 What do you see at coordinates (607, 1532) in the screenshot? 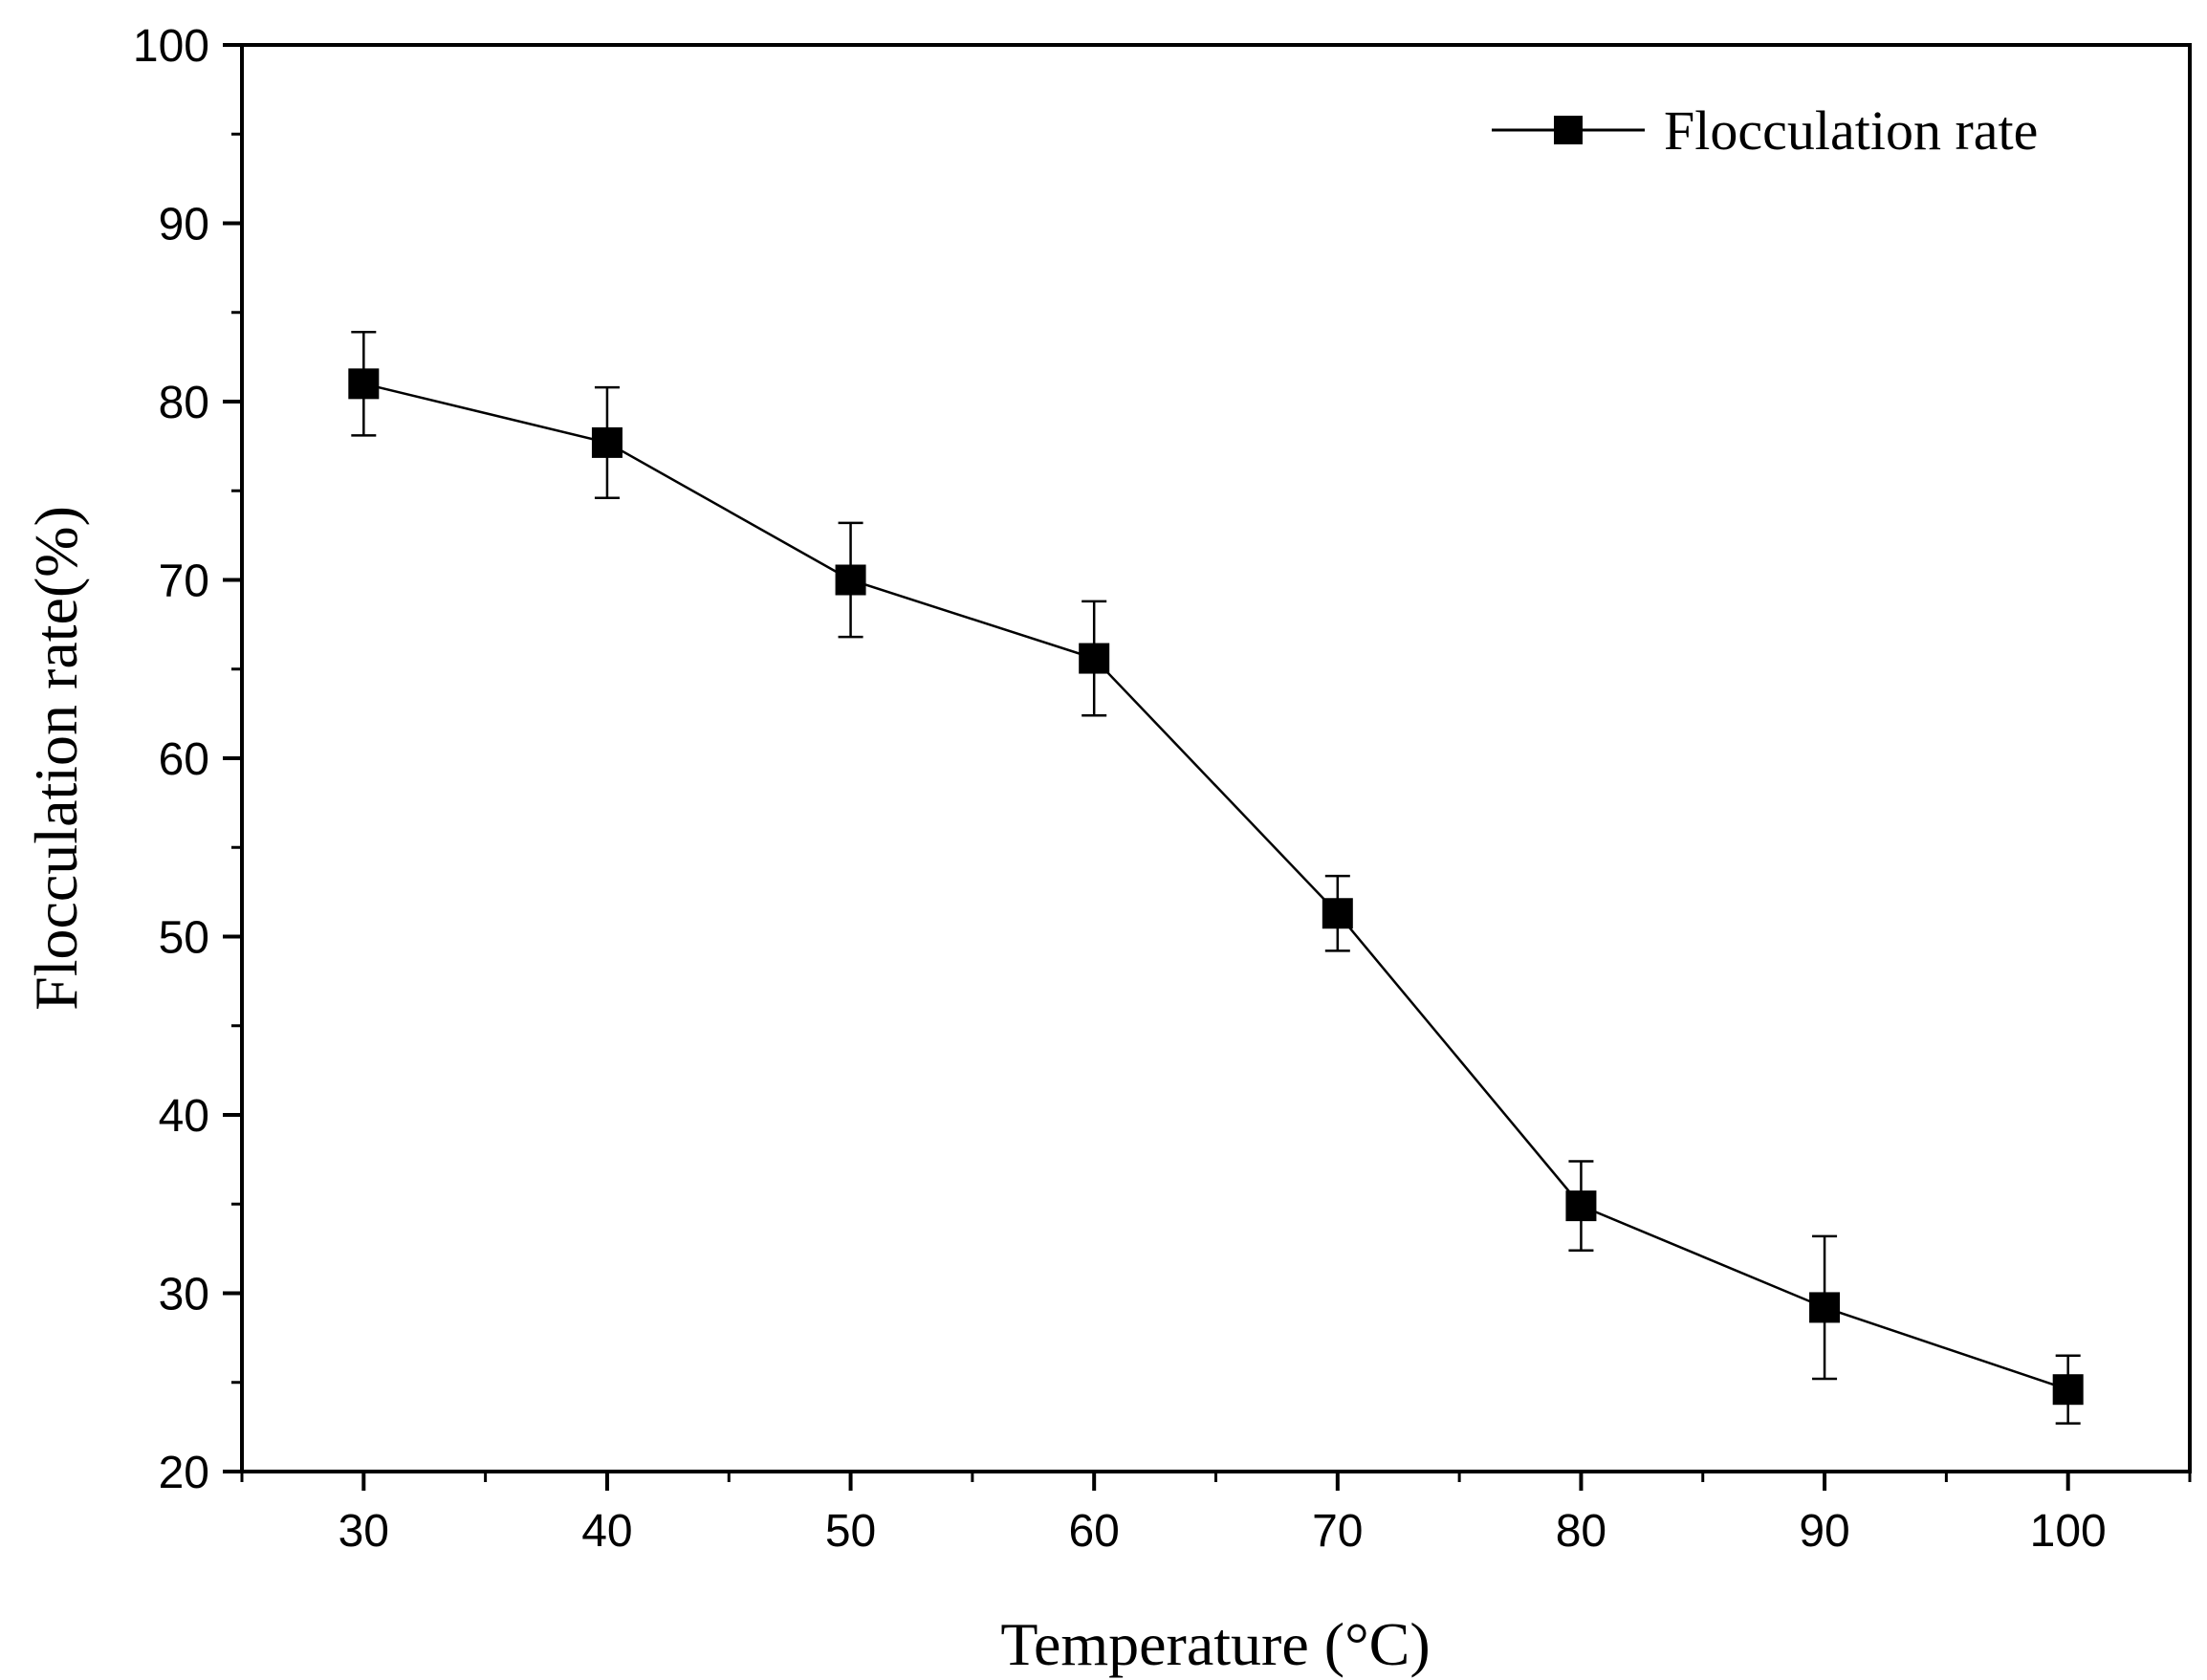
I see `x-tick-label: 40` at bounding box center [607, 1532].